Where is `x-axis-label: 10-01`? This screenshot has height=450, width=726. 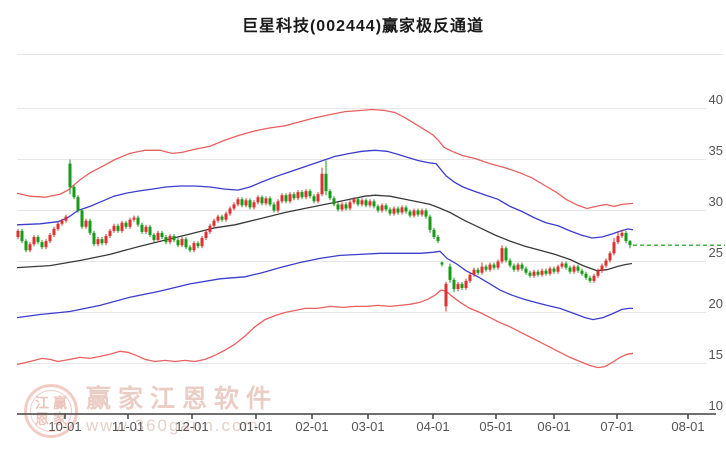 x-axis-label: 10-01 is located at coordinates (65, 426).